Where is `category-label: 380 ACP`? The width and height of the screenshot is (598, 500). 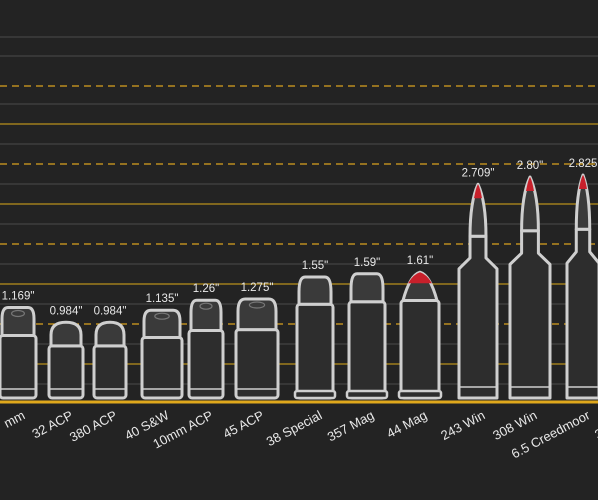 category-label: 380 ACP is located at coordinates (93, 425).